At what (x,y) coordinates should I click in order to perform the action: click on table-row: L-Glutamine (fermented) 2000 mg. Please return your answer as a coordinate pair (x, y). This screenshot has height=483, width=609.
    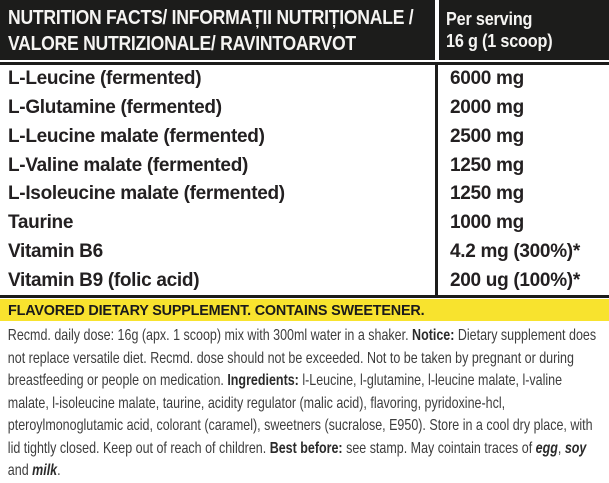
    Looking at the image, I should click on (304, 108).